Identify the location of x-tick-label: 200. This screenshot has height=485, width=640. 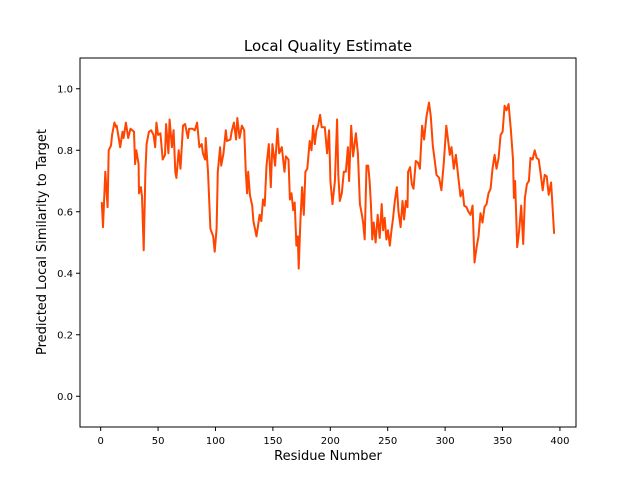
(330, 441).